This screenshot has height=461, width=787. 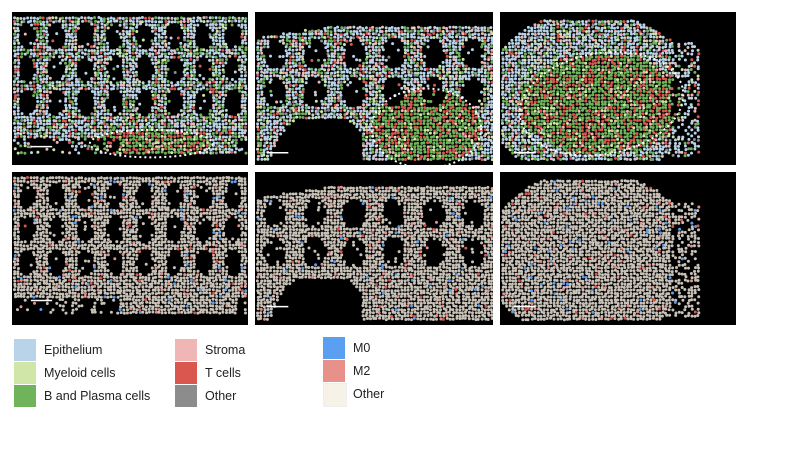 What do you see at coordinates (362, 371) in the screenshot?
I see `legend-label: M2` at bounding box center [362, 371].